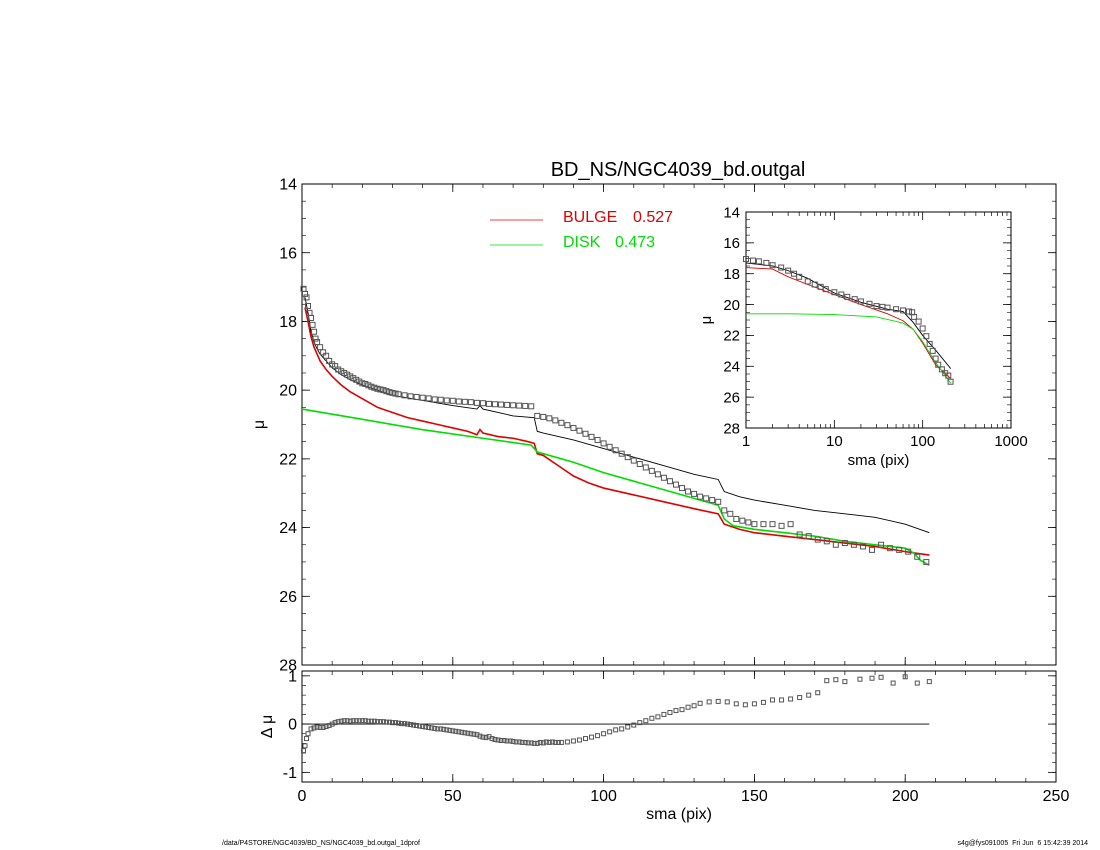 Image resolution: width=1100 pixels, height=850 pixels. What do you see at coordinates (581, 230) in the screenshot?
I see `legend: BULGE 0.527 DISK 0.473` at bounding box center [581, 230].